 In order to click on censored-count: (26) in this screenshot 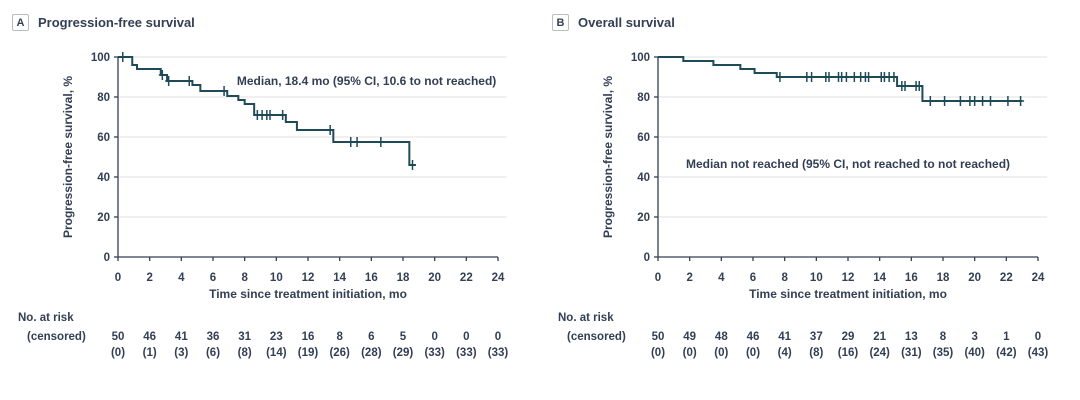, I will do `click(339, 353)`.